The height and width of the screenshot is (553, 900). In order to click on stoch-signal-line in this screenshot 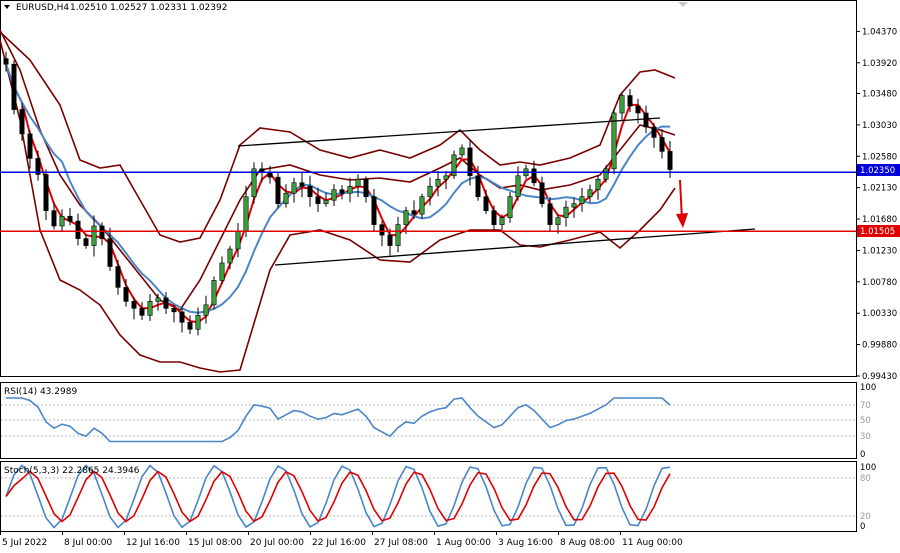, I will do `click(338, 496)`.